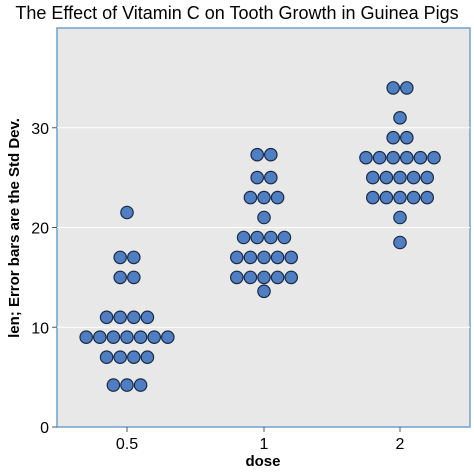 This screenshot has height=474, width=474. I want to click on x-tick-label: 2, so click(400, 444).